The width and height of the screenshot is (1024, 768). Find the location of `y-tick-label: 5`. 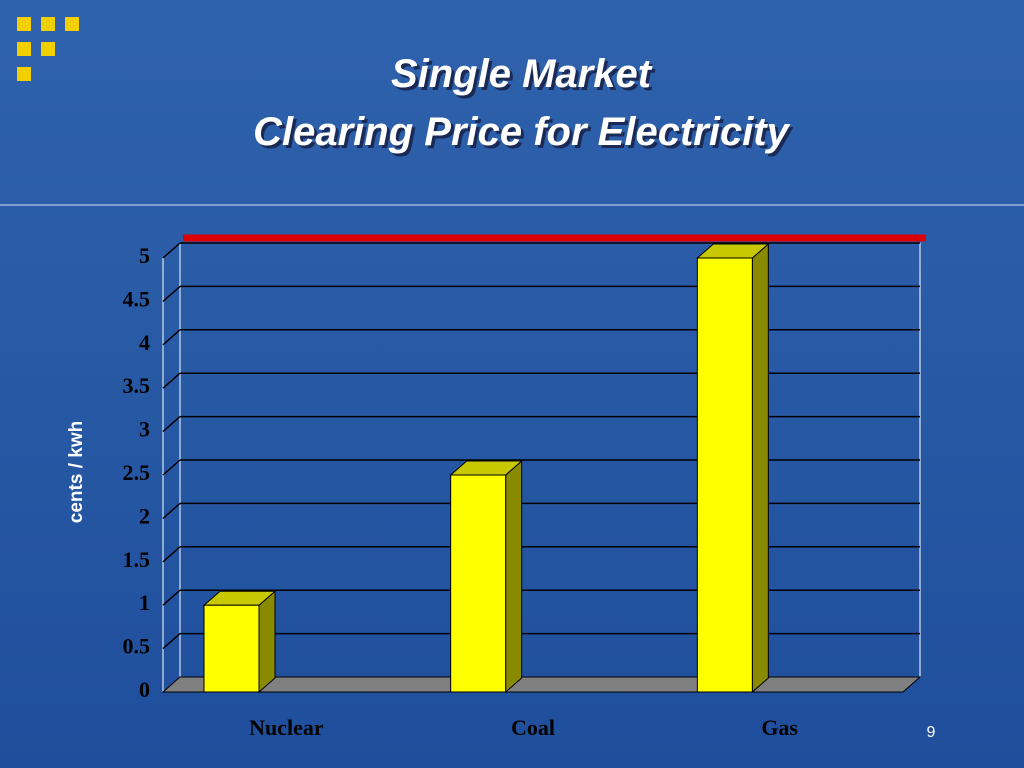

y-tick-label: 5 is located at coordinates (144, 255).